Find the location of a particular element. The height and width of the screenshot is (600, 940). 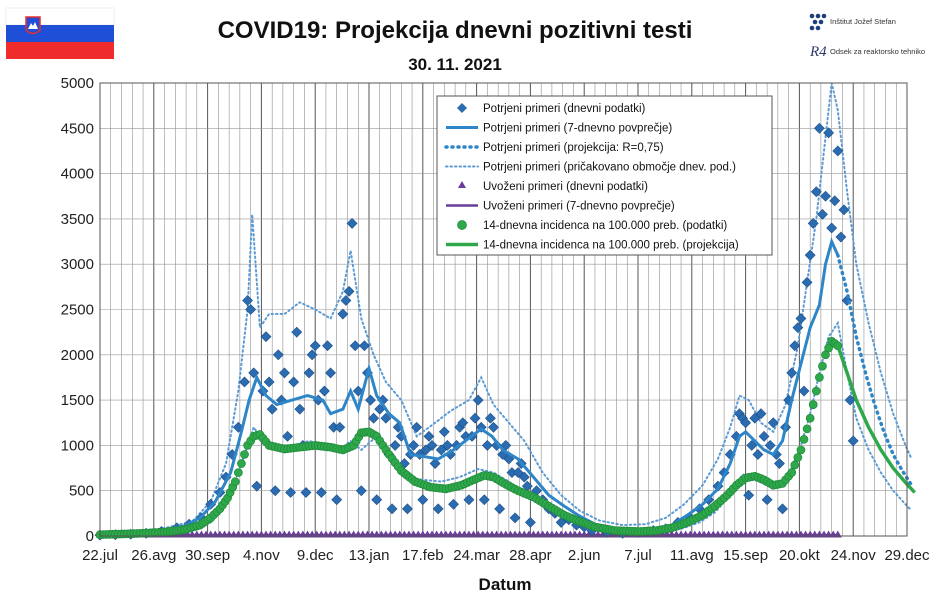

ort-label: Odsek za reaktorsko tehniko is located at coordinates (877, 51).